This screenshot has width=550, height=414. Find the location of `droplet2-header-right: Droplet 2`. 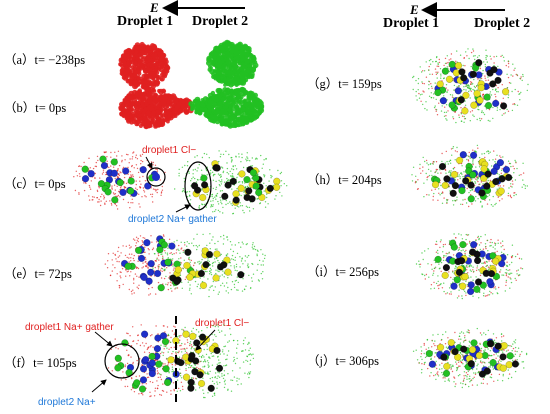

droplet2-header-right: Droplet 2 is located at coordinates (502, 23).